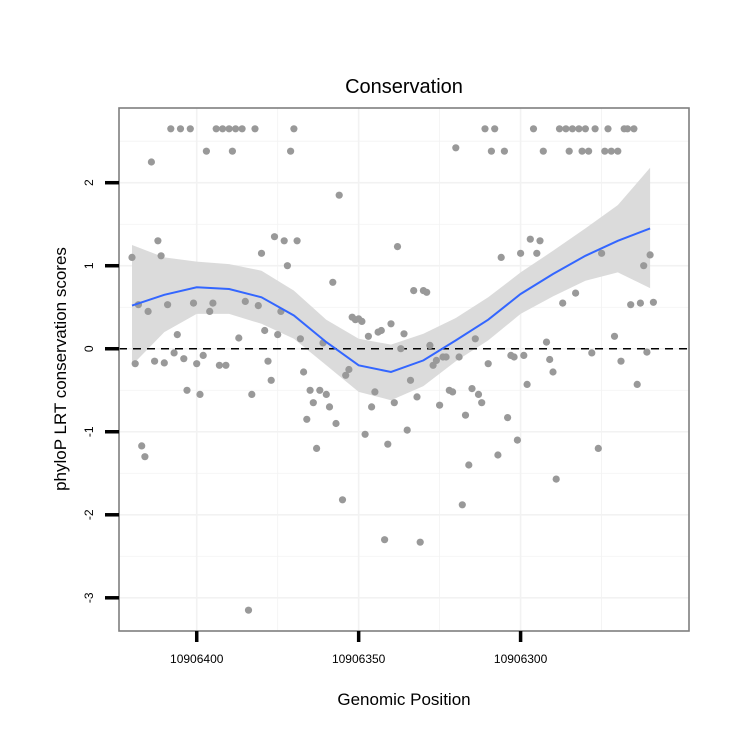 The width and height of the screenshot is (750, 750). I want to click on smooth-trend-line, so click(391, 300).